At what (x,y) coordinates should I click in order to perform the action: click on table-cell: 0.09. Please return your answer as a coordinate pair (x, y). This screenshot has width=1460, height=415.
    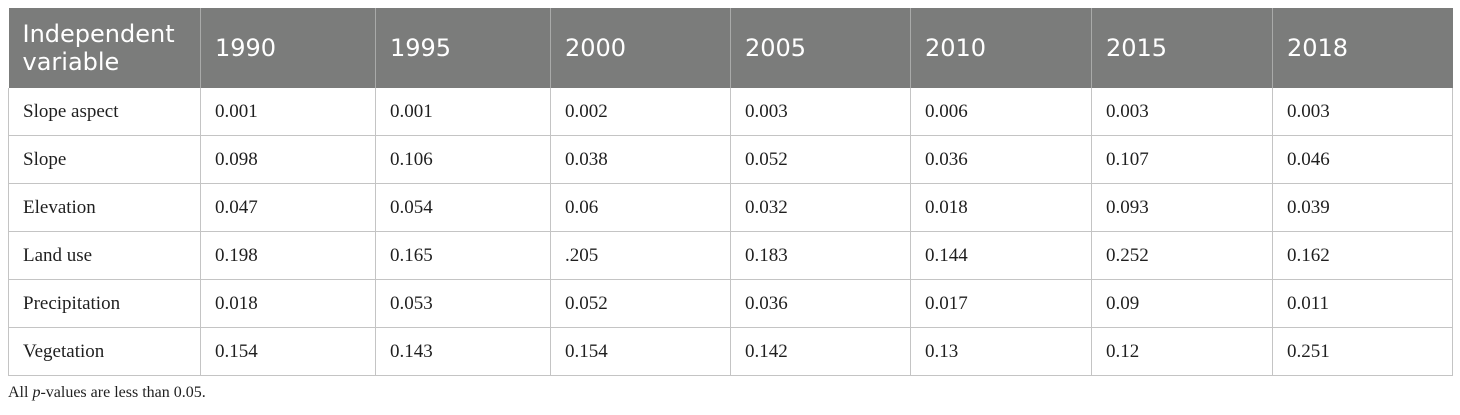
    Looking at the image, I should click on (1182, 303).